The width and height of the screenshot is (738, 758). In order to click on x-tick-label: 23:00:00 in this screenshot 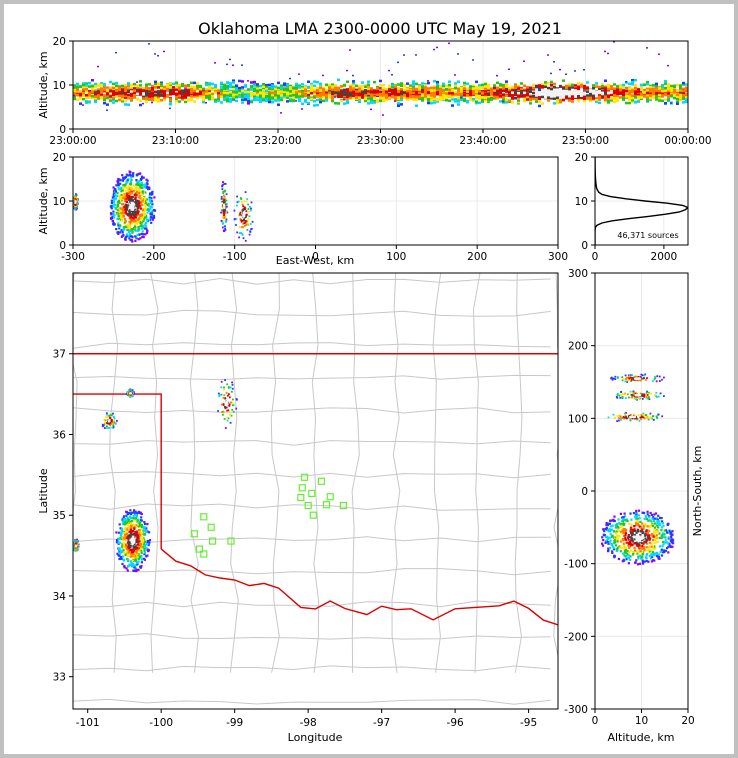, I will do `click(72, 141)`.